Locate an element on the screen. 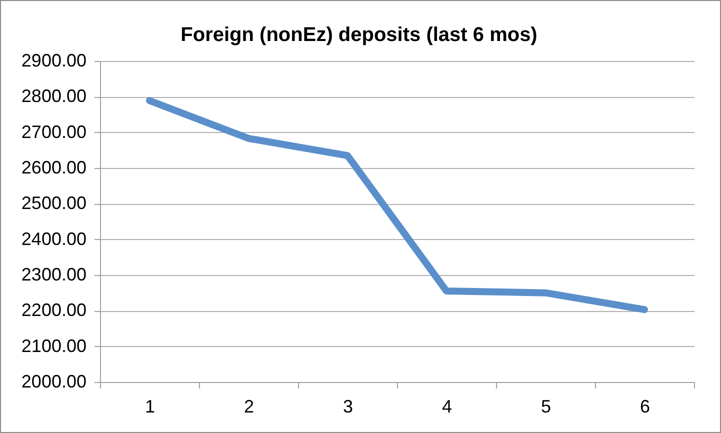  x-tick-label: 1 is located at coordinates (150, 406).